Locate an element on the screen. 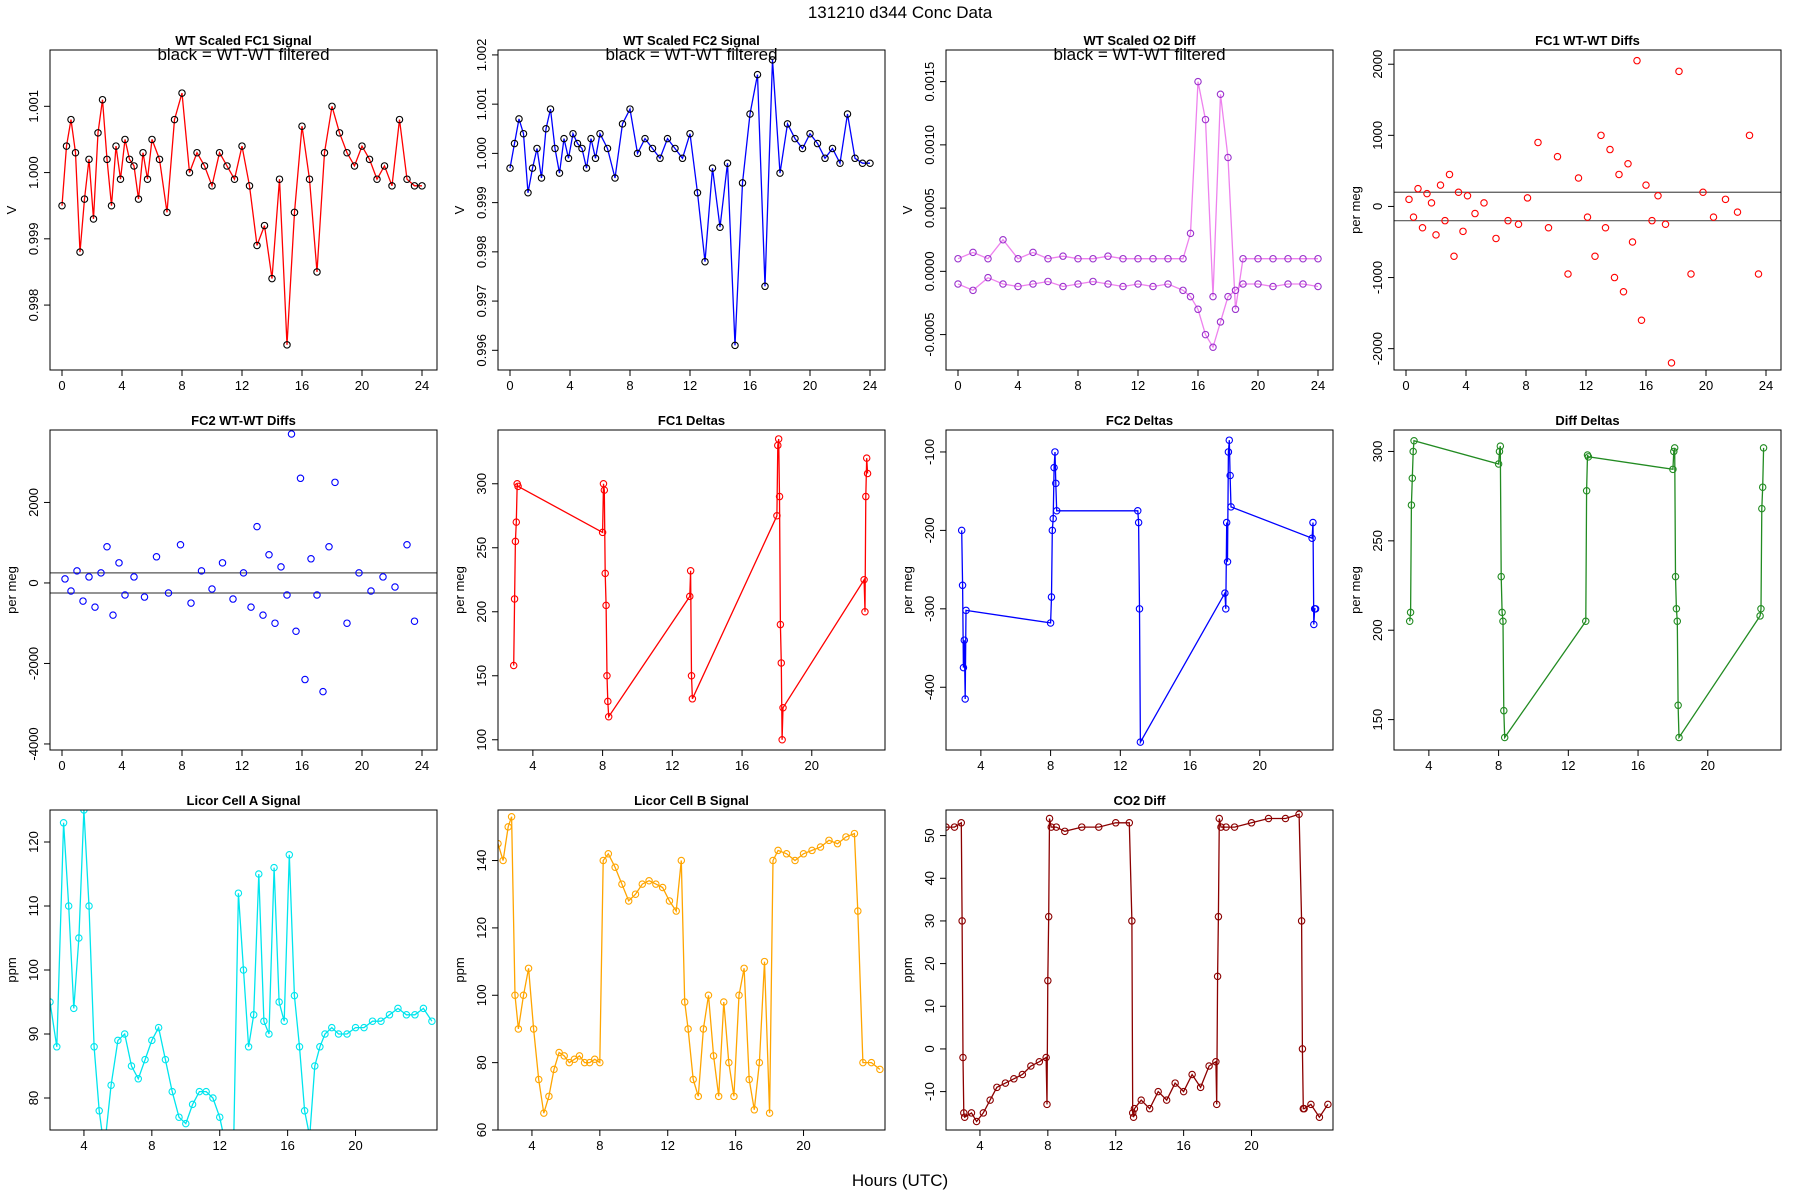 The width and height of the screenshot is (1800, 1200). x-tick-label: 4 is located at coordinates (121, 765).